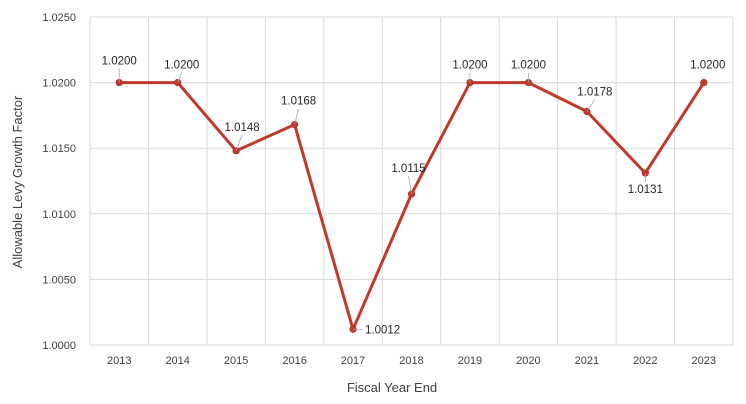 The image size is (746, 404). I want to click on x-tick-label: 2019, so click(470, 361).